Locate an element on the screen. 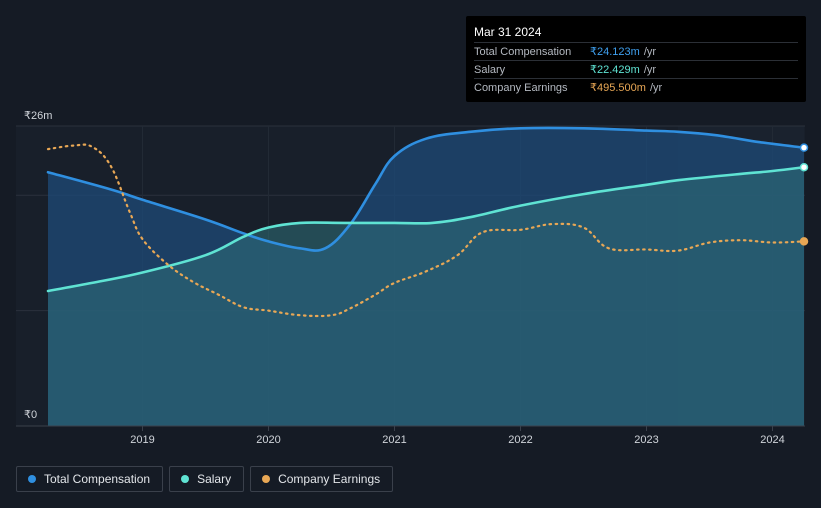 The image size is (821, 508). legend-label: Company Earnings is located at coordinates (329, 479).